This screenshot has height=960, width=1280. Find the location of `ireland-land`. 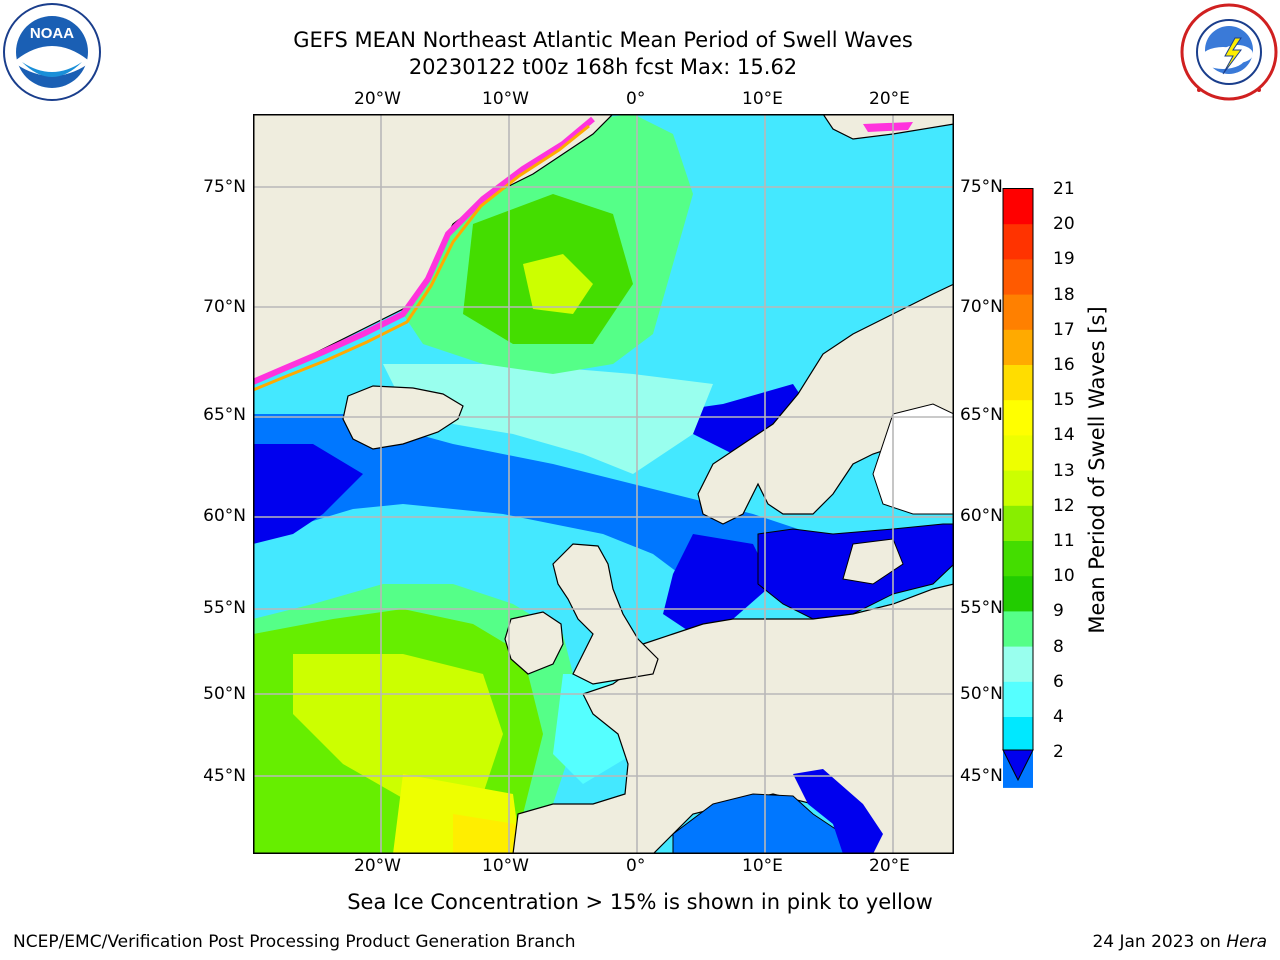

ireland-land is located at coordinates (534, 643).